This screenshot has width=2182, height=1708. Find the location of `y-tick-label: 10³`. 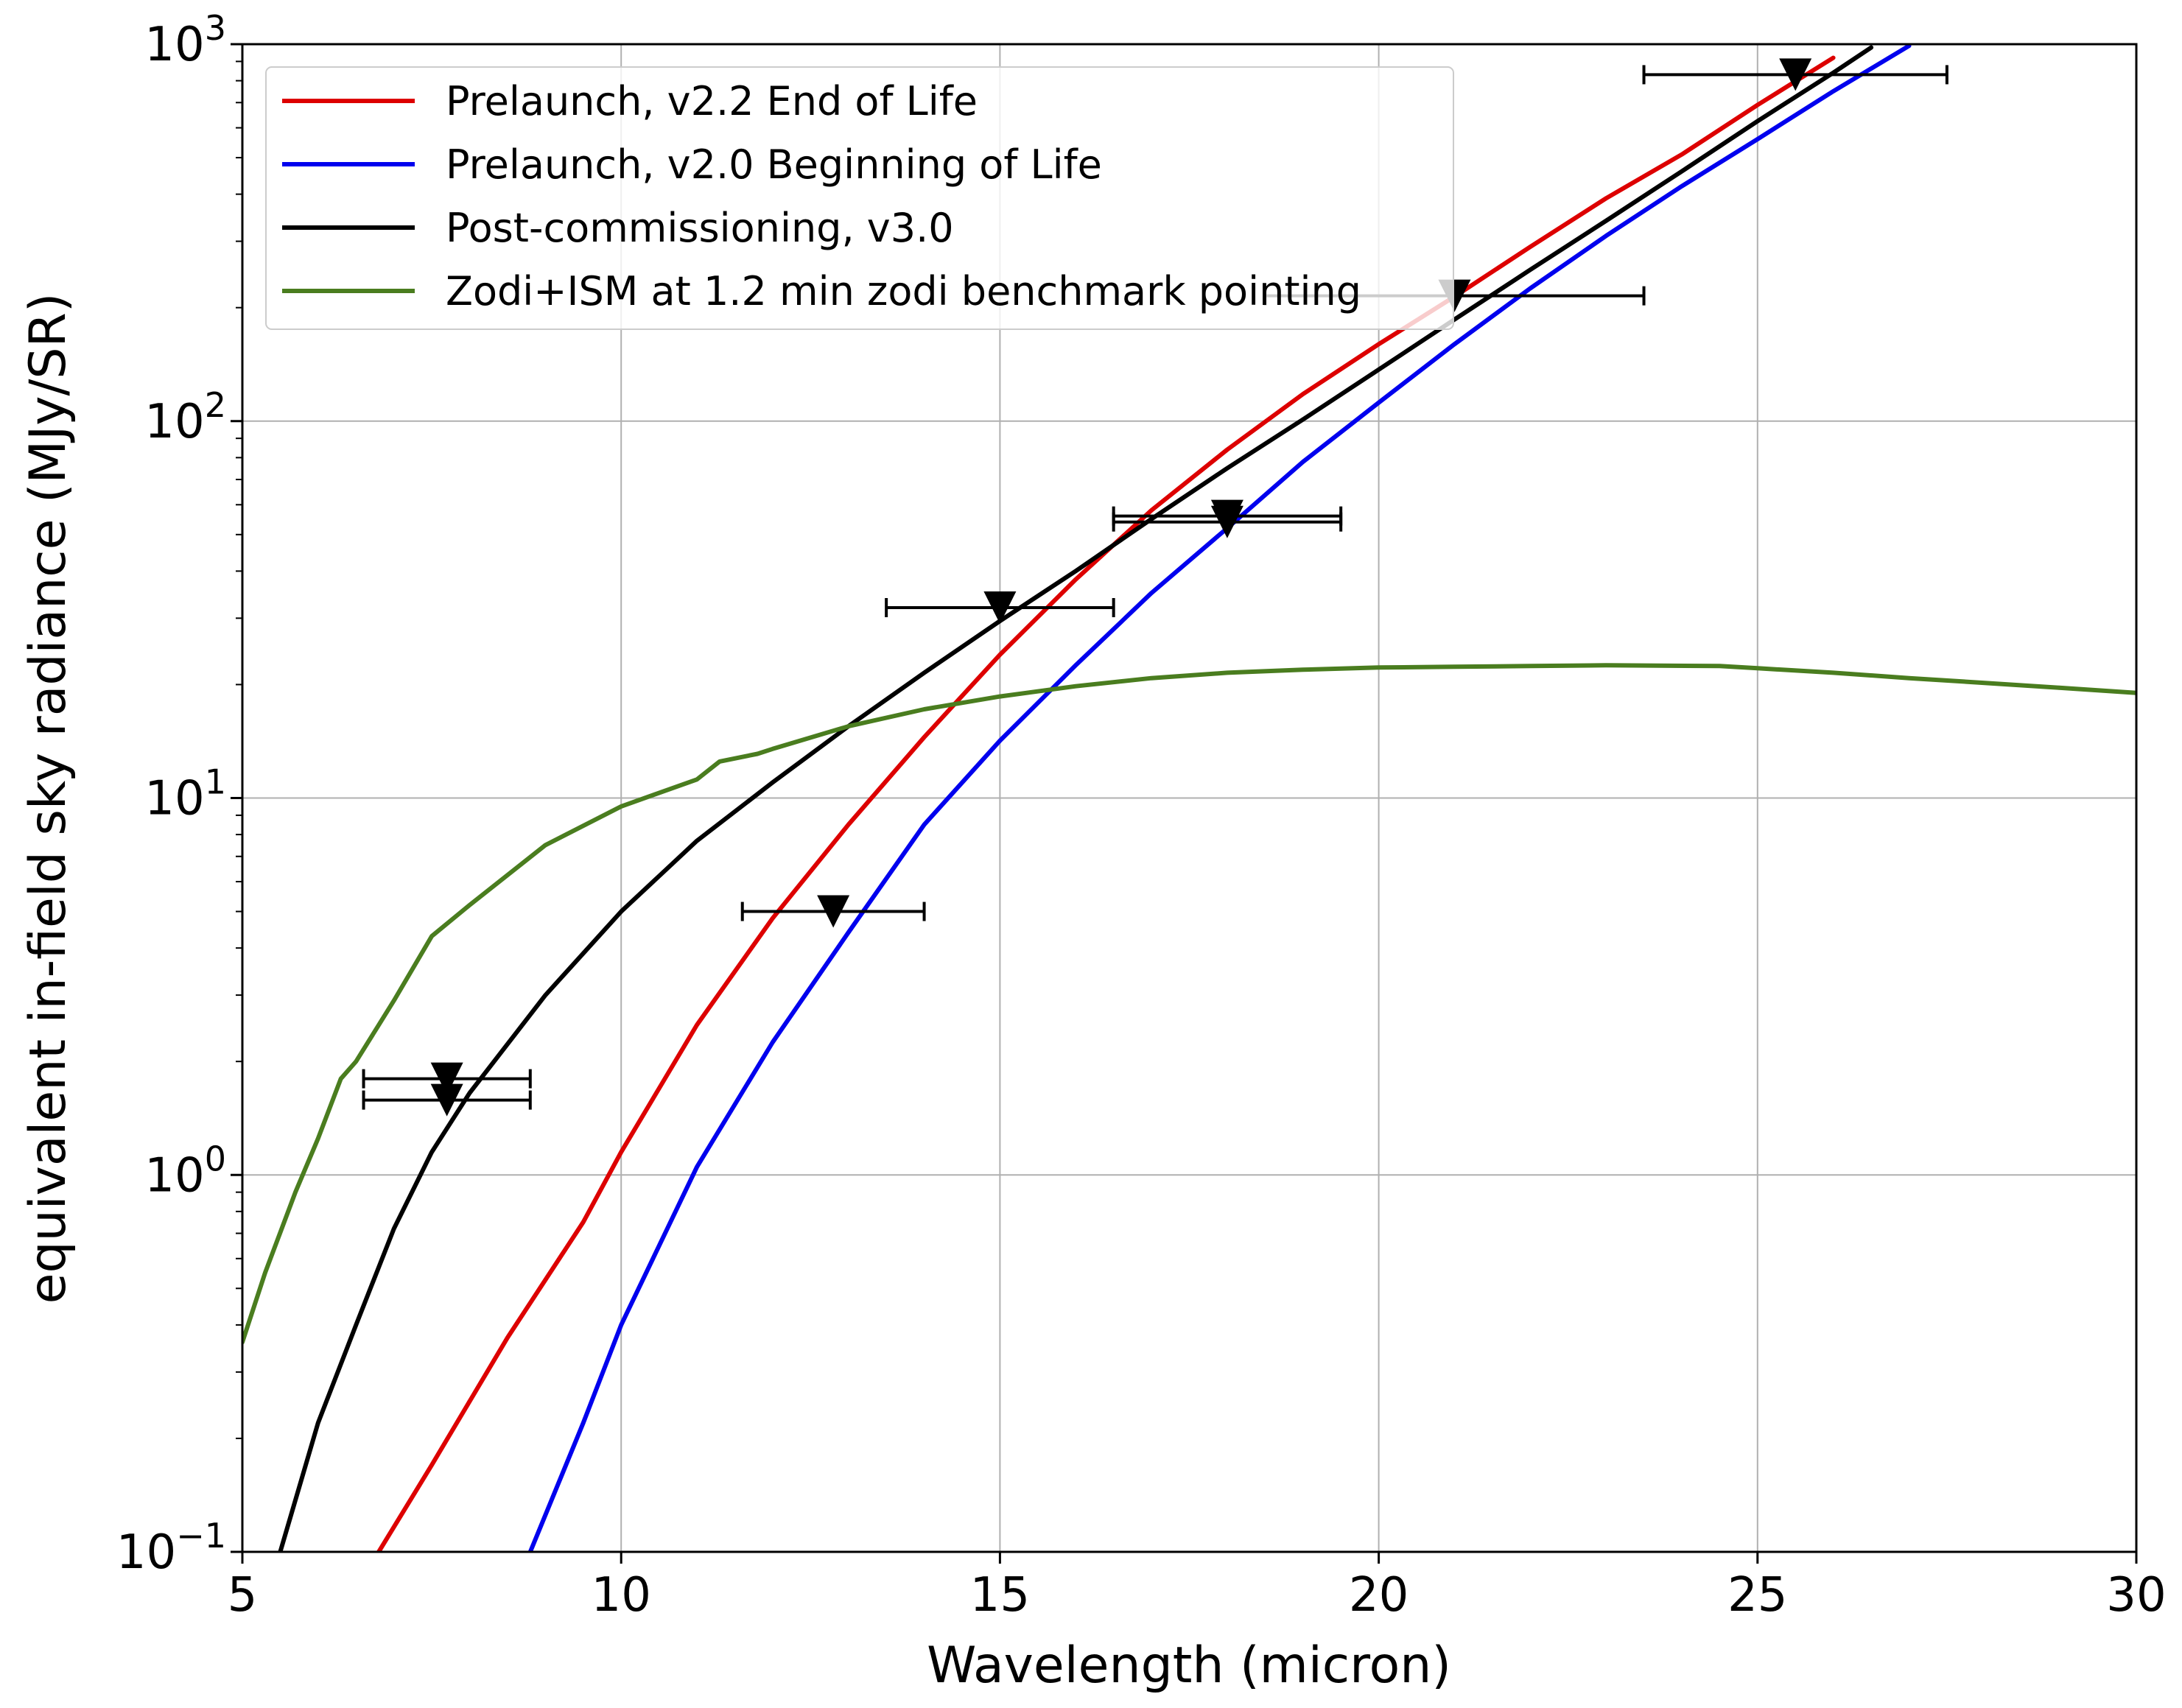

y-tick-label: 10³ is located at coordinates (185, 40).